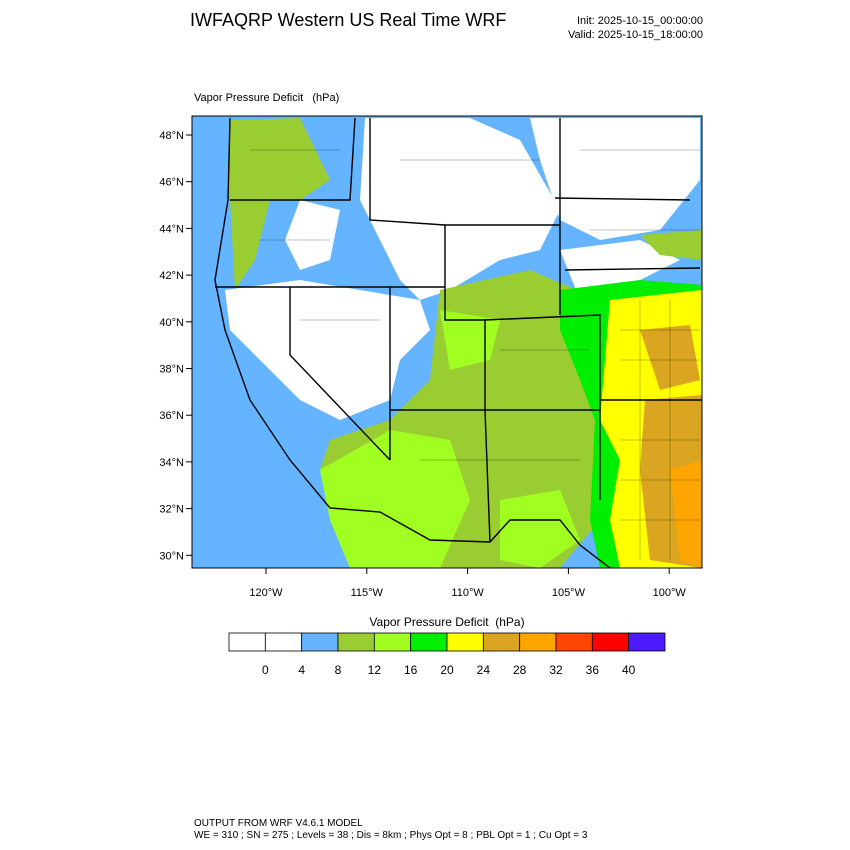 This screenshot has height=850, width=850. What do you see at coordinates (171, 416) in the screenshot?
I see `lat-label: 36°N` at bounding box center [171, 416].